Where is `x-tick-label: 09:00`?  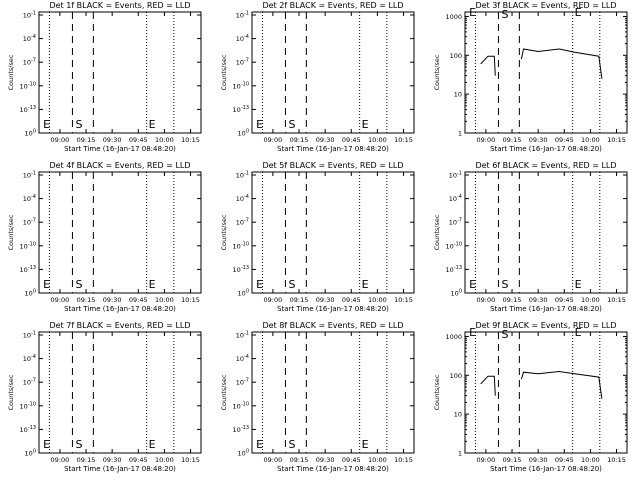 x-tick-label: 09:00 is located at coordinates (273, 300).